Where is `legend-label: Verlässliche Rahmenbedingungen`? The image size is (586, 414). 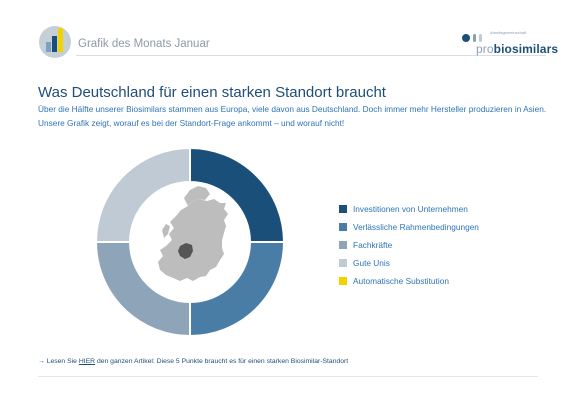 legend-label: Verlässliche Rahmenbedingungen is located at coordinates (416, 227).